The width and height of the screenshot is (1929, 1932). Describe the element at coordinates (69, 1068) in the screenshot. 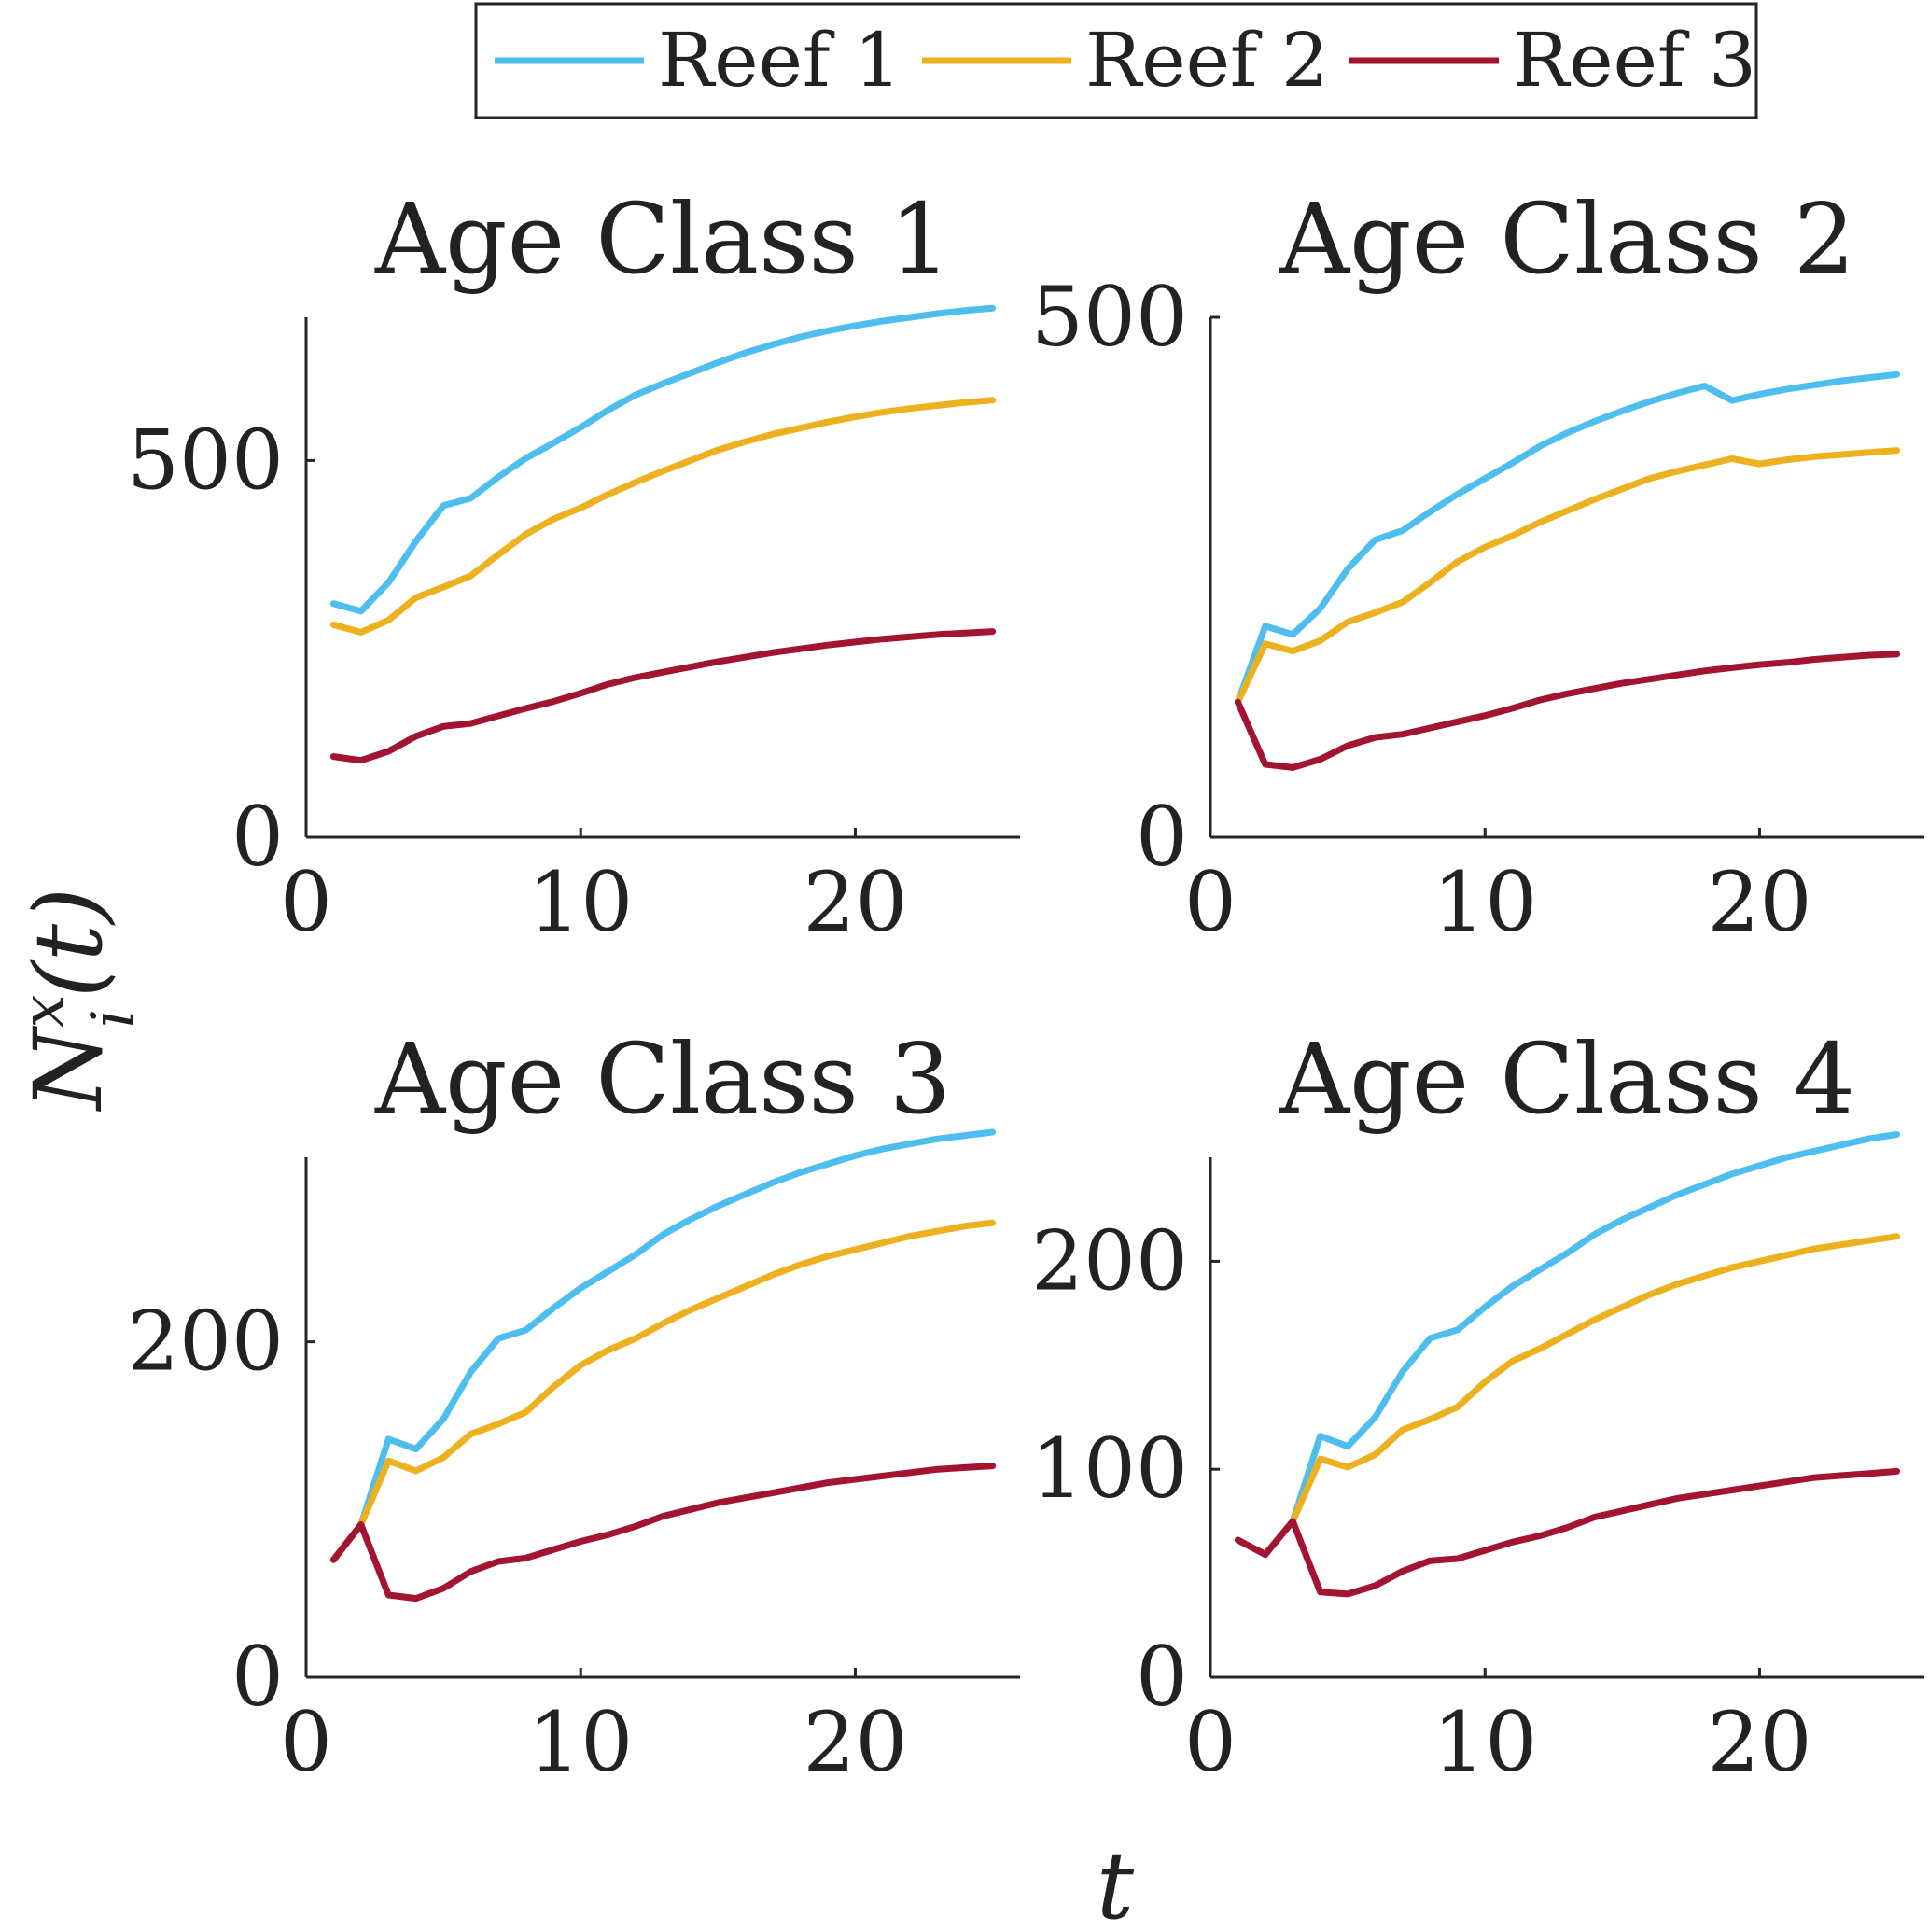

I see `y-axis-label-main: N` at that location.